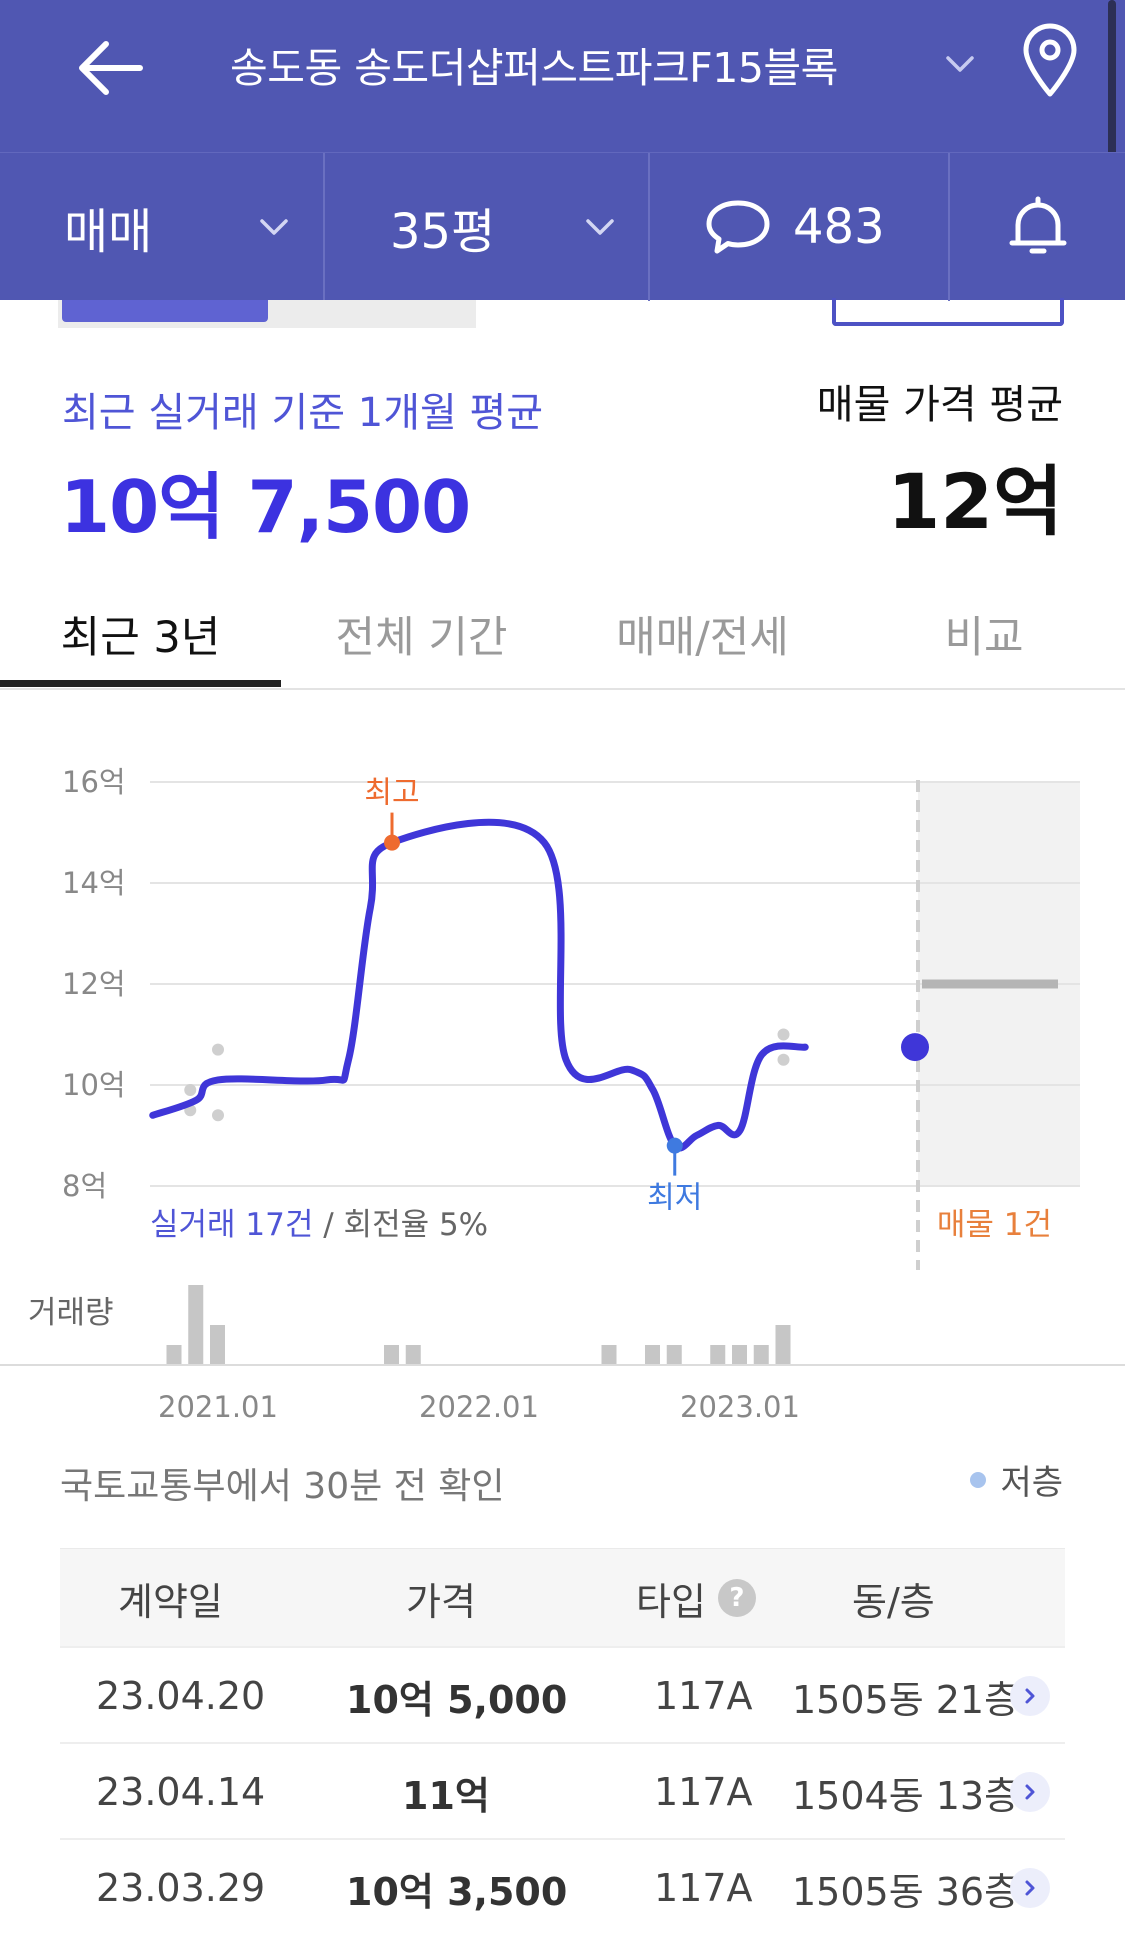  I want to click on speech-bubble-icon, so click(738, 227).